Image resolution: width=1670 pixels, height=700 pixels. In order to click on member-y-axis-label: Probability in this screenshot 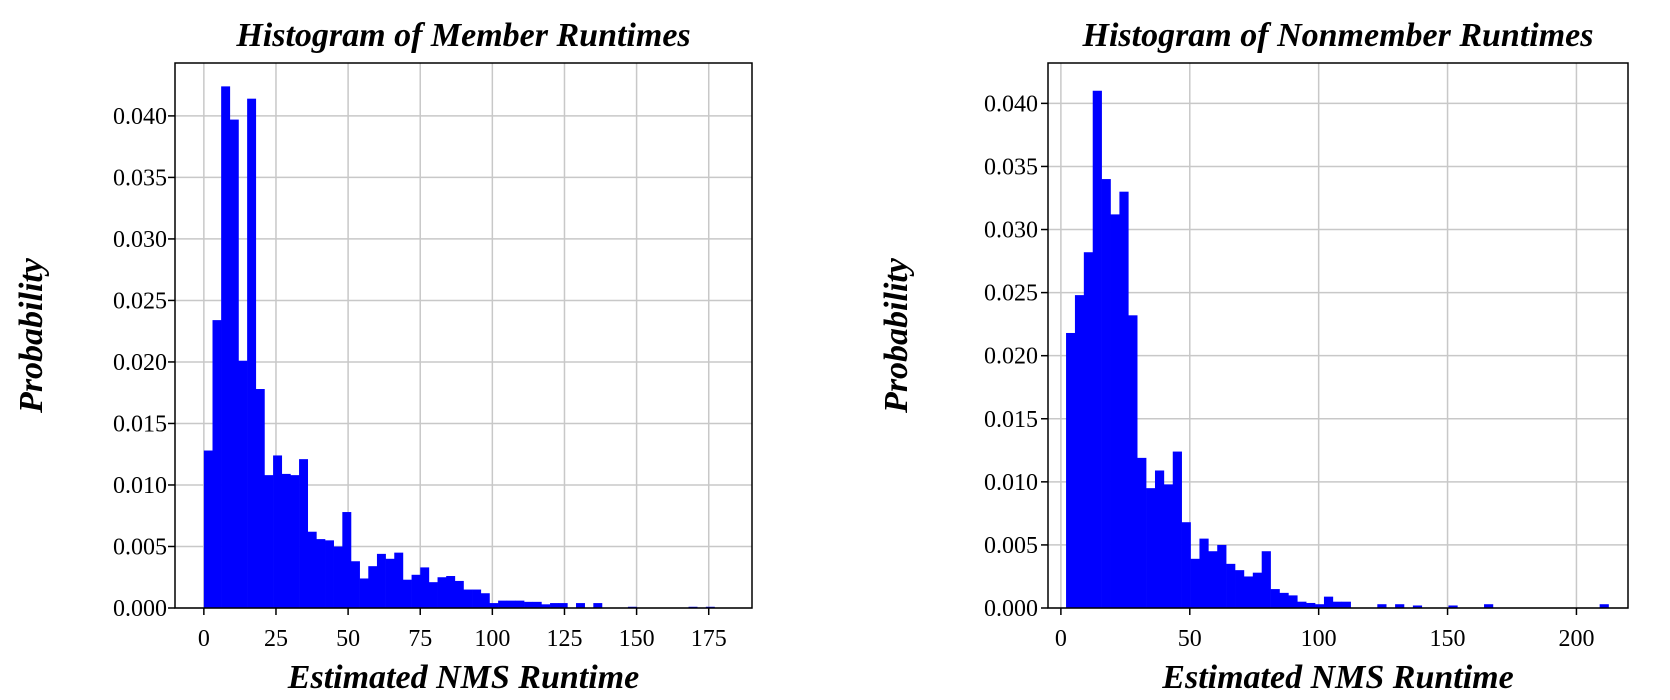, I will do `click(31, 335)`.